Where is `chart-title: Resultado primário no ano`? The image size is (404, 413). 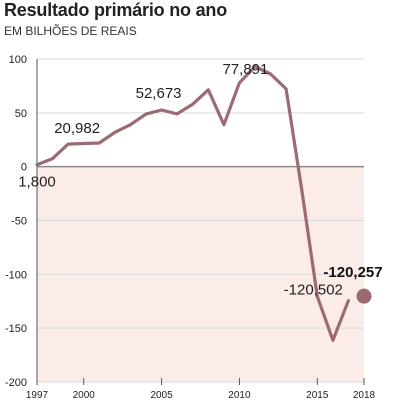 chart-title: Resultado primário no ano is located at coordinates (116, 10).